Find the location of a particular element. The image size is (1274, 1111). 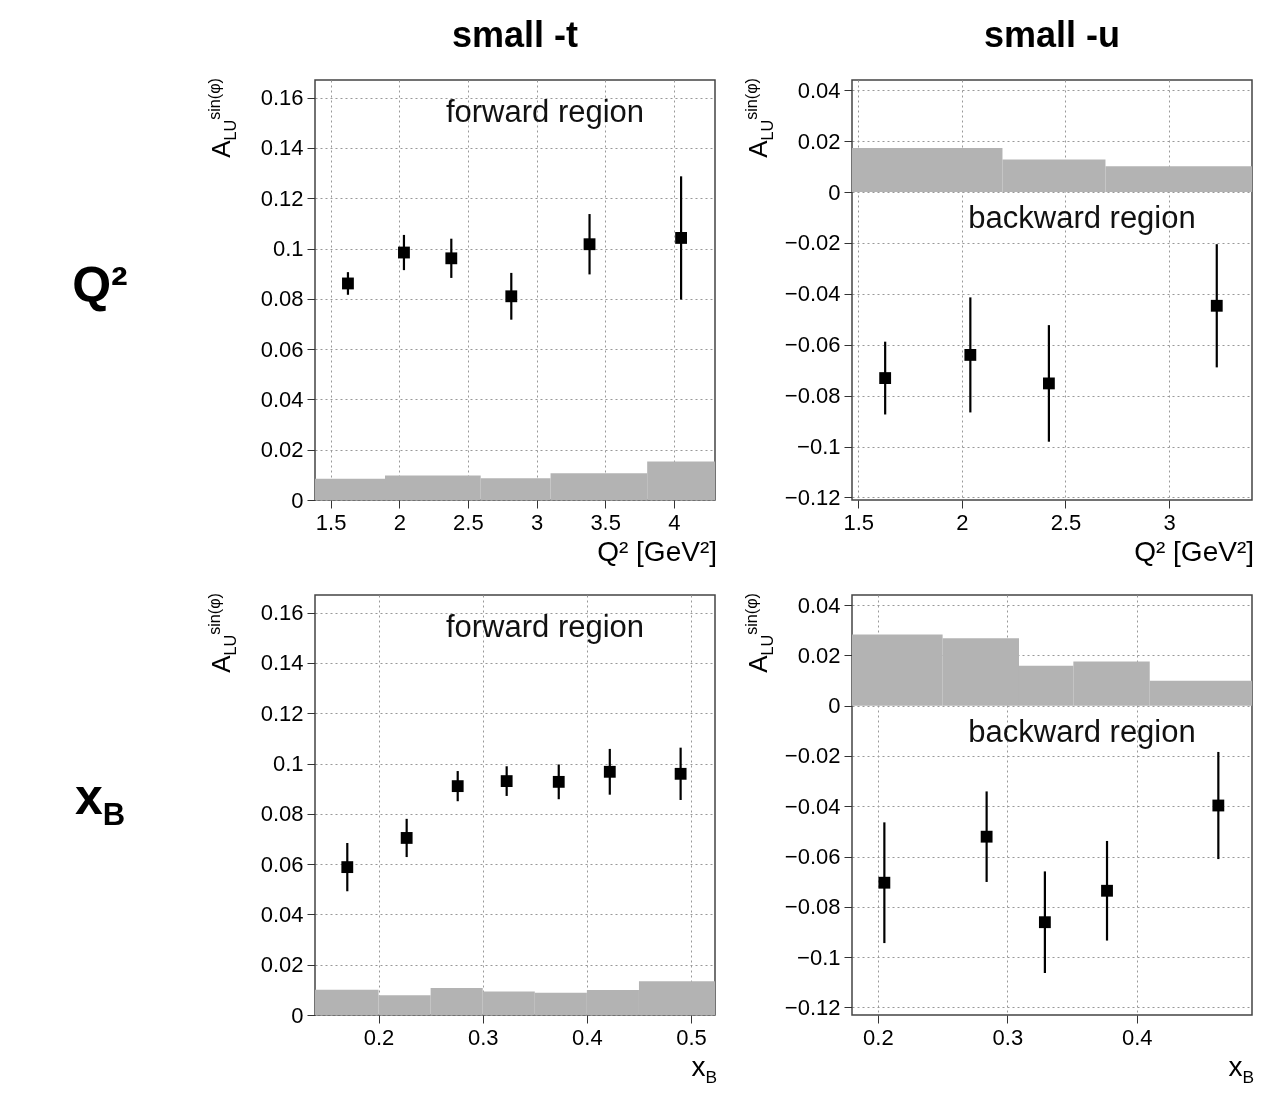

chart-title: small -t is located at coordinates (514, 35).